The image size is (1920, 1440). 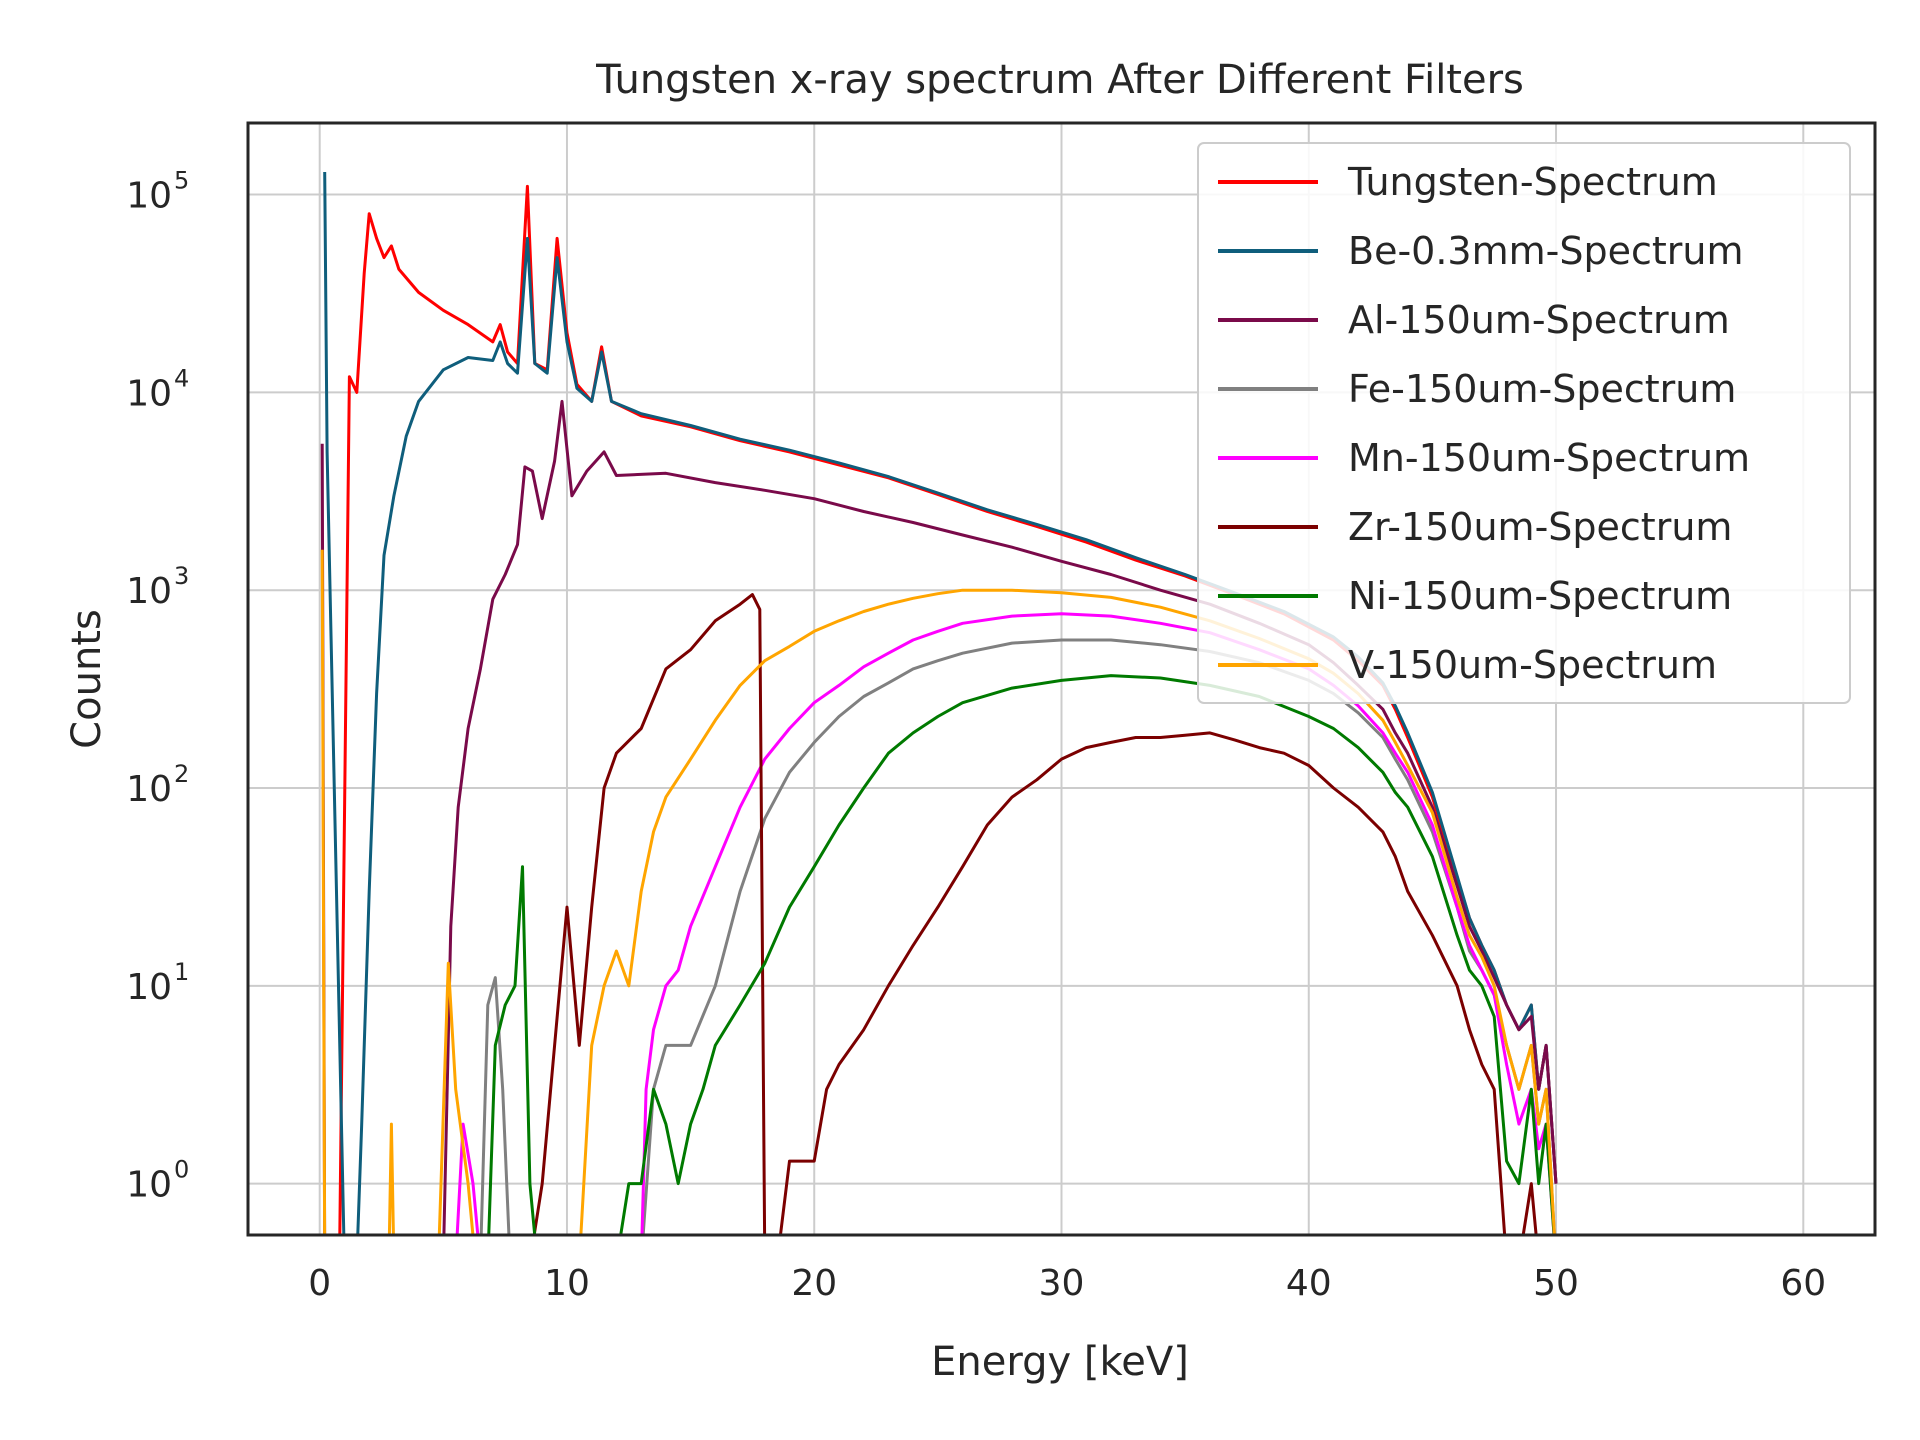 I want to click on legend-box, so click(x=1524, y=423).